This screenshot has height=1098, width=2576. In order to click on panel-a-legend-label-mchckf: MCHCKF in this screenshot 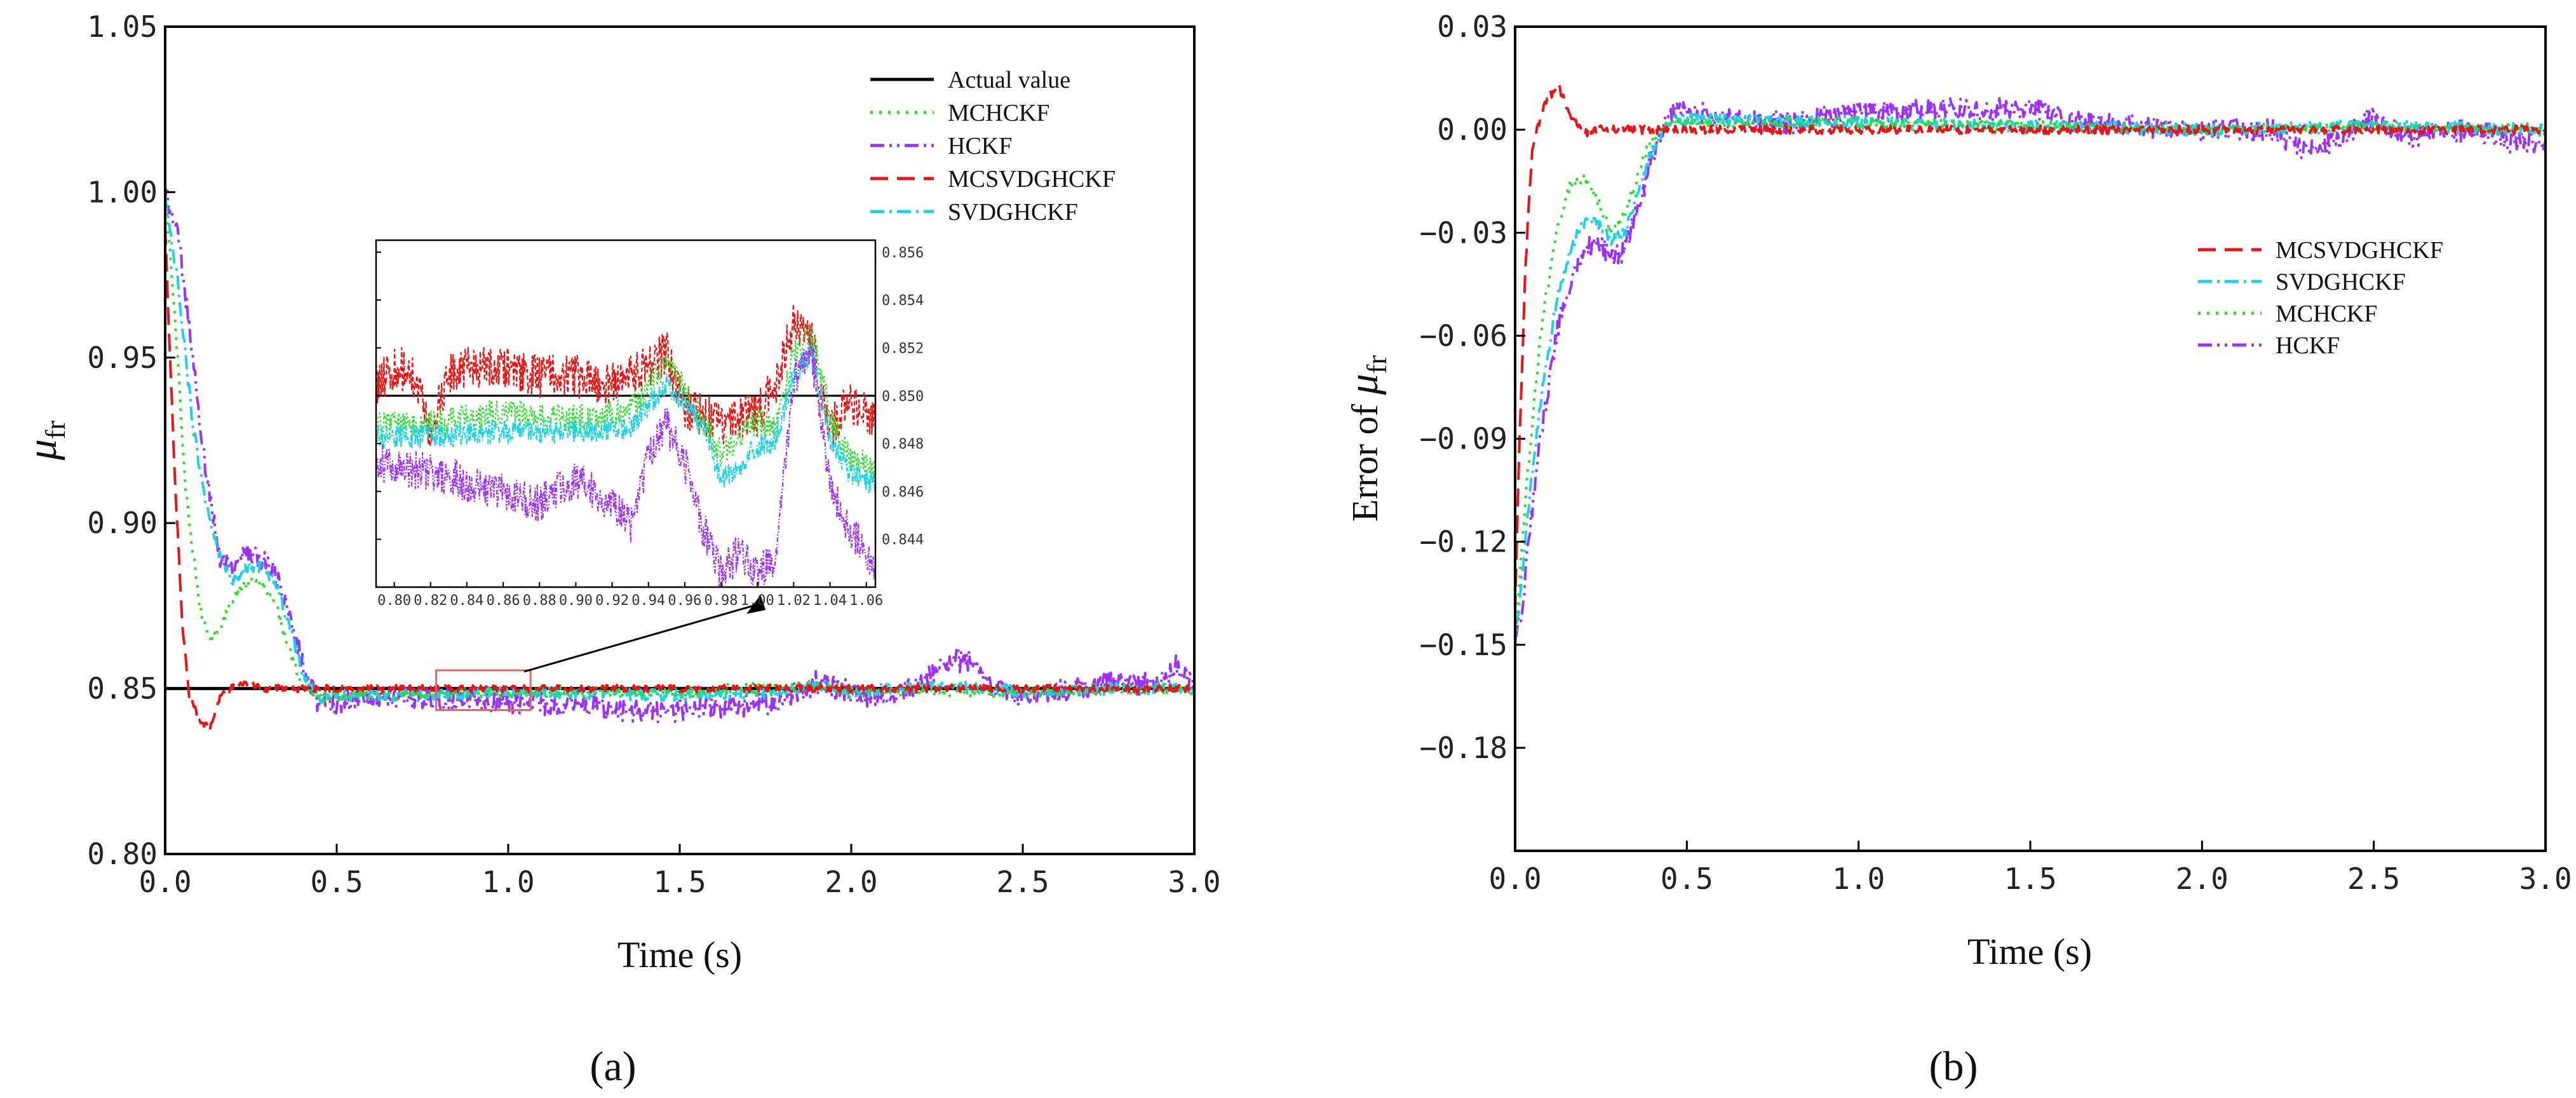, I will do `click(999, 113)`.